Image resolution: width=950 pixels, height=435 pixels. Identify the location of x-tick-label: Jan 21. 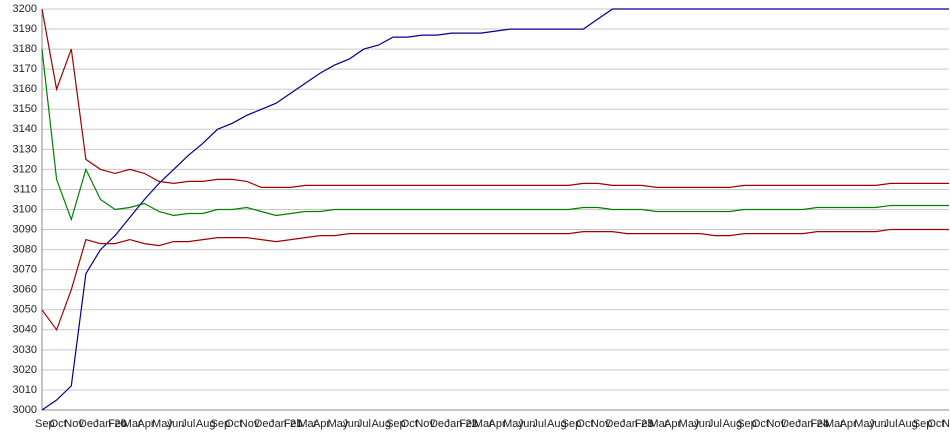
(285, 424).